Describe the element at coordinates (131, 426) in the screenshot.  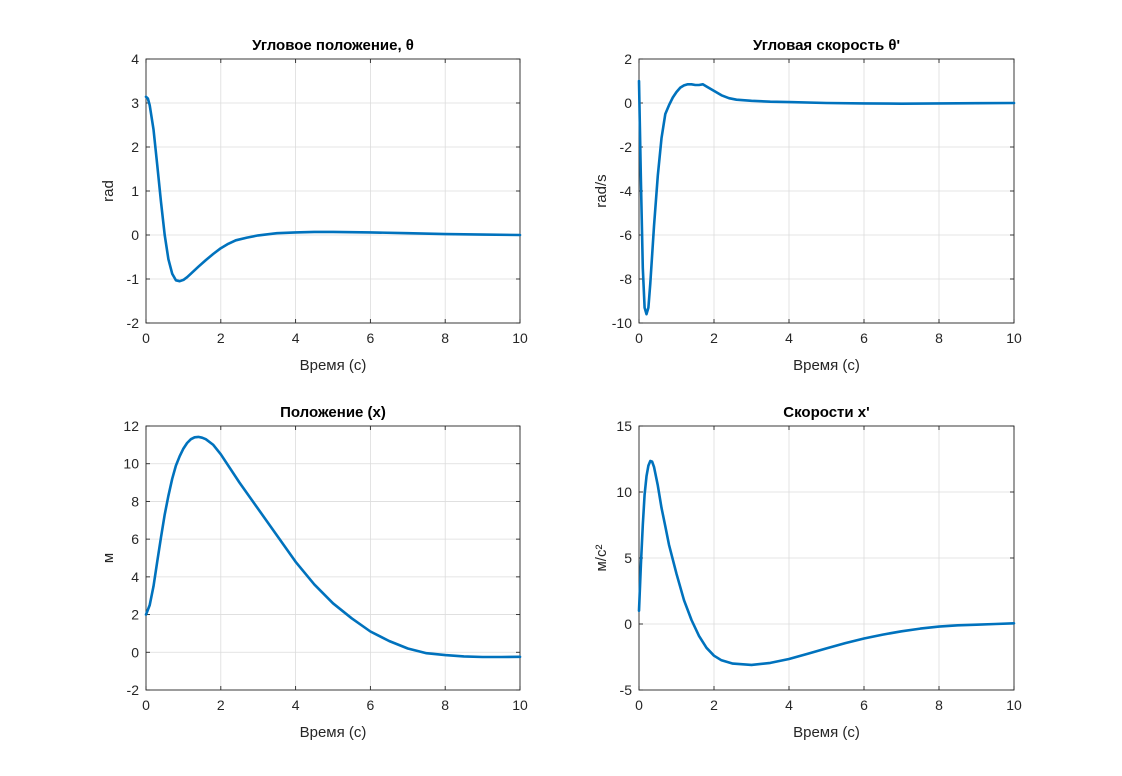
I see `y-tick-label: 12` at that location.